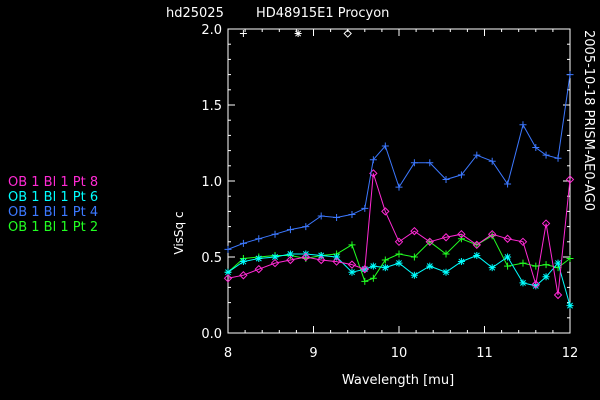 This screenshot has width=600, height=400. Describe the element at coordinates (179, 232) in the screenshot. I see `y-axis-label: VisSq c` at that location.